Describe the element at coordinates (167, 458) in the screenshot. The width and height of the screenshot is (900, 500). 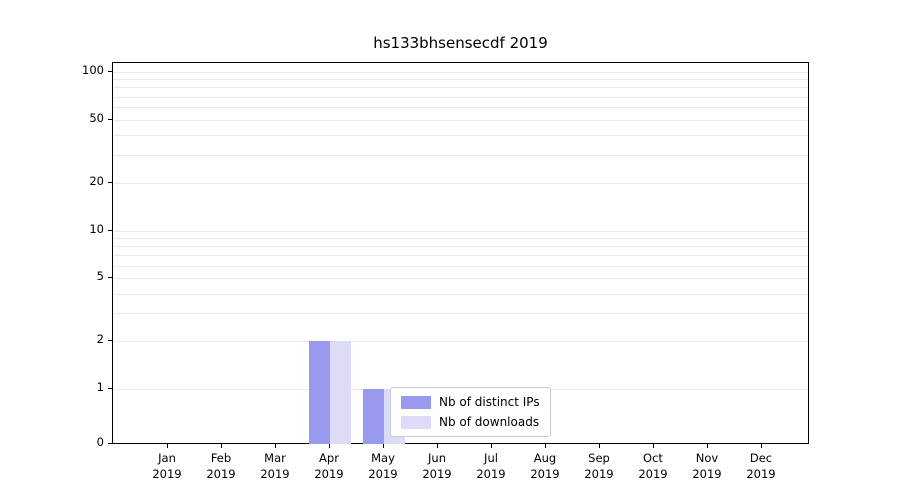
I see `x-tick-label-line: Jan` at that location.